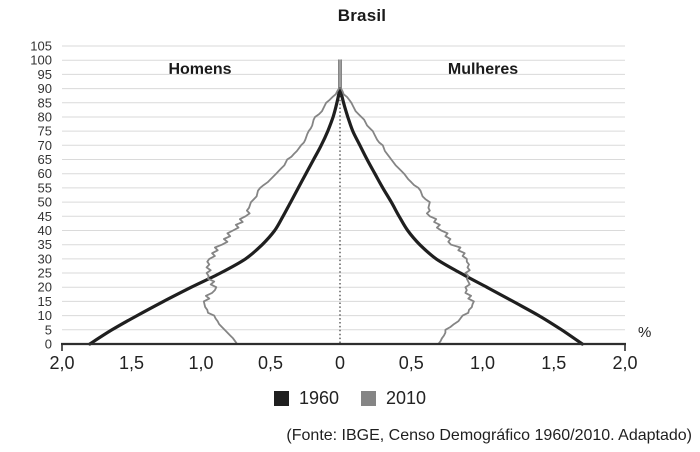 The image size is (700, 452). I want to click on y-tick-label-75: 75, so click(45, 131).